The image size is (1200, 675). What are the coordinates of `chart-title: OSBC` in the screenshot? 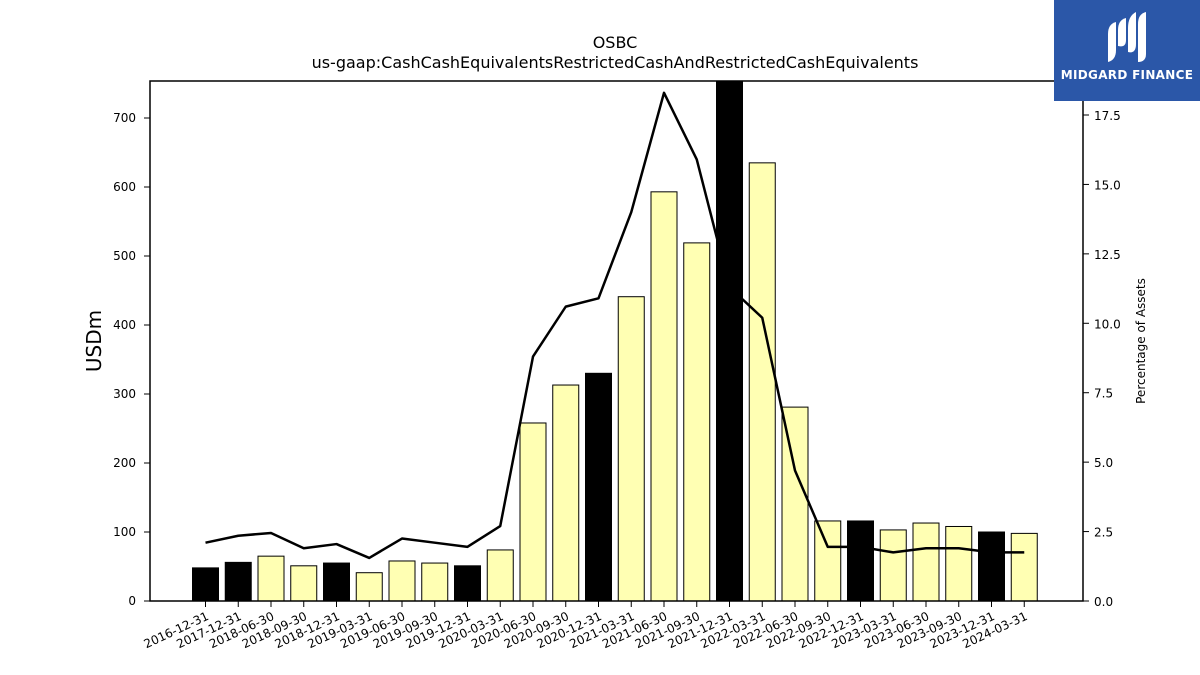 It's located at (615, 42).